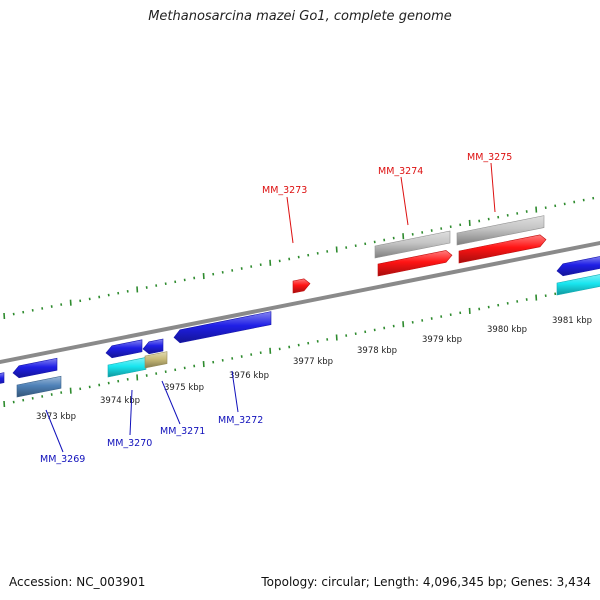 The image size is (600, 600). Describe the element at coordinates (56, 417) in the screenshot. I see `scale-label: 3973 kbp` at that location.